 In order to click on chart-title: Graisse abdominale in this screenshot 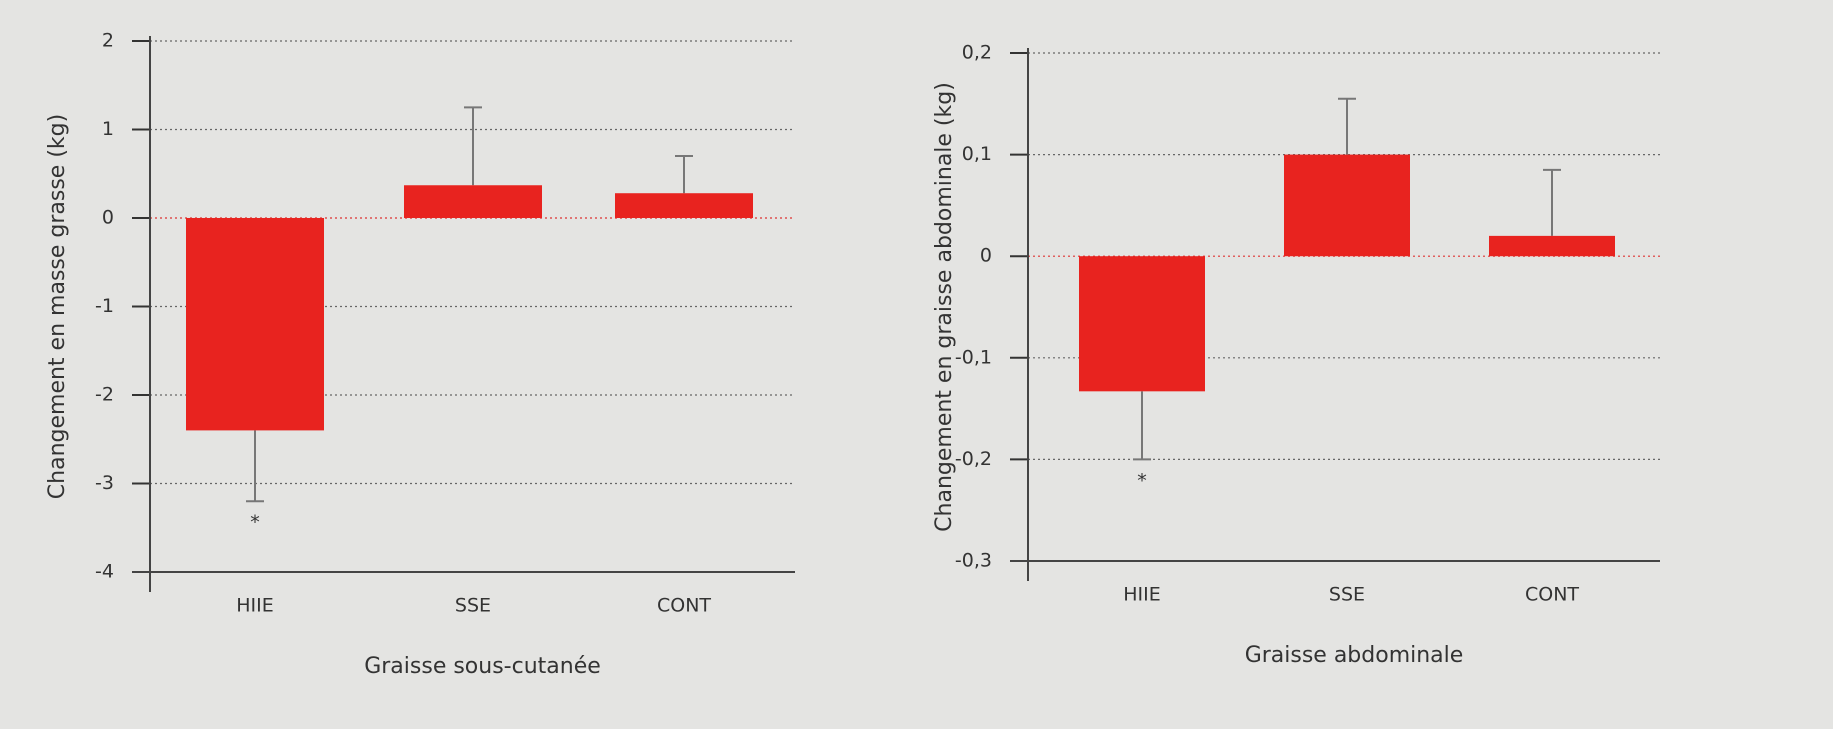, I will do `click(1354, 655)`.